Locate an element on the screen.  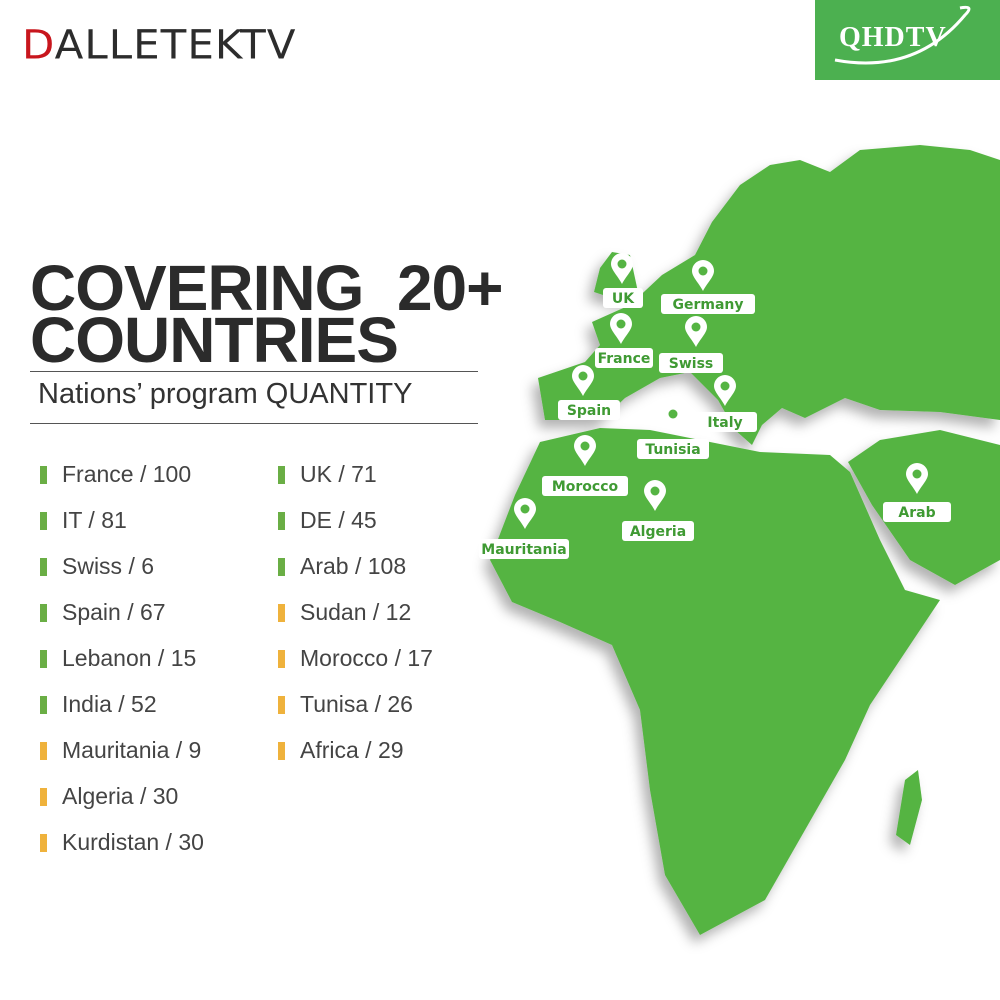
item-text: Arab / 108 is located at coordinates (353, 566).